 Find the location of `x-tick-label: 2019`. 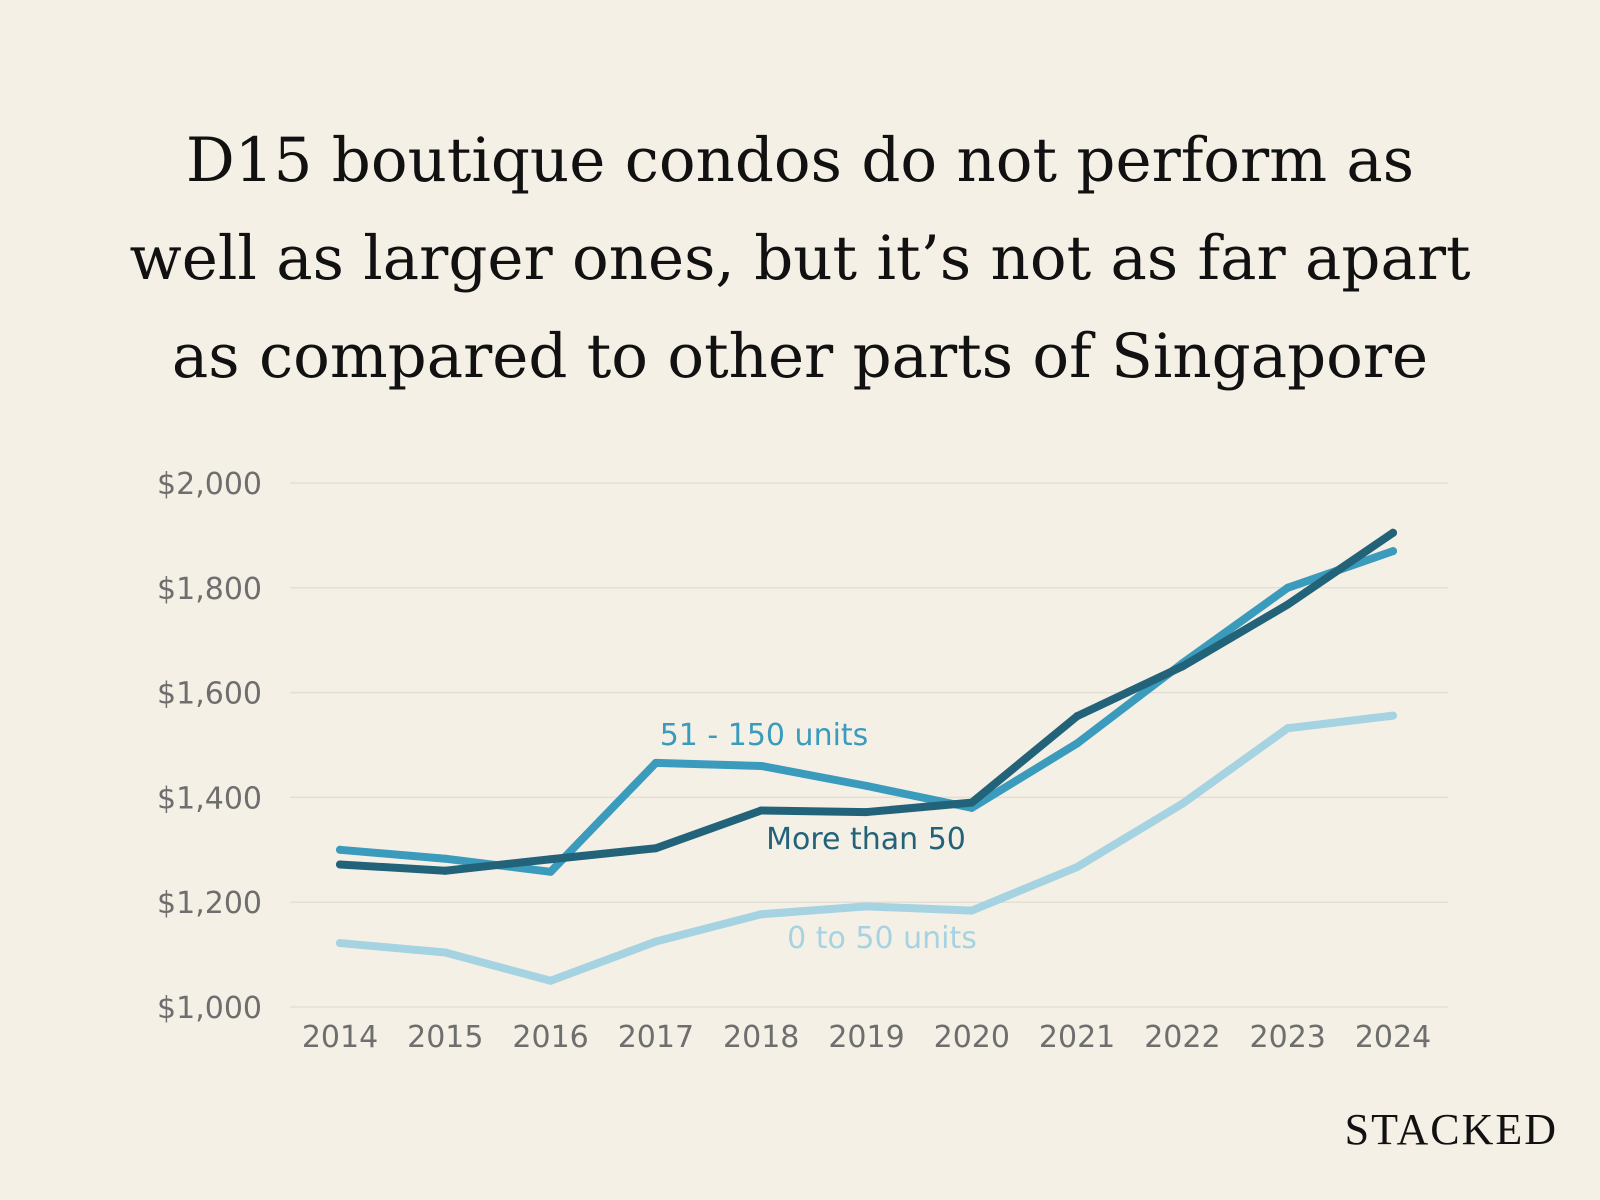

x-tick-label: 2019 is located at coordinates (866, 1037).